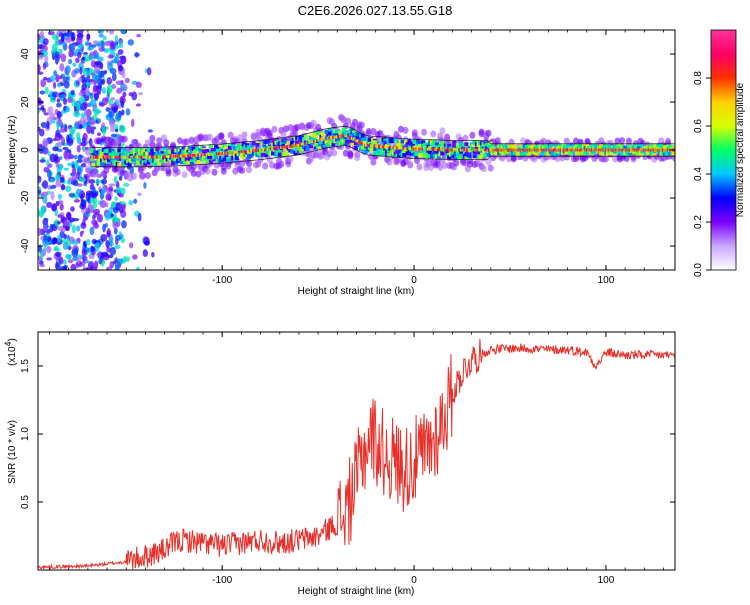 The image size is (750, 605). I want to click on snr-x-label: Height of straight line (km), so click(356, 591).